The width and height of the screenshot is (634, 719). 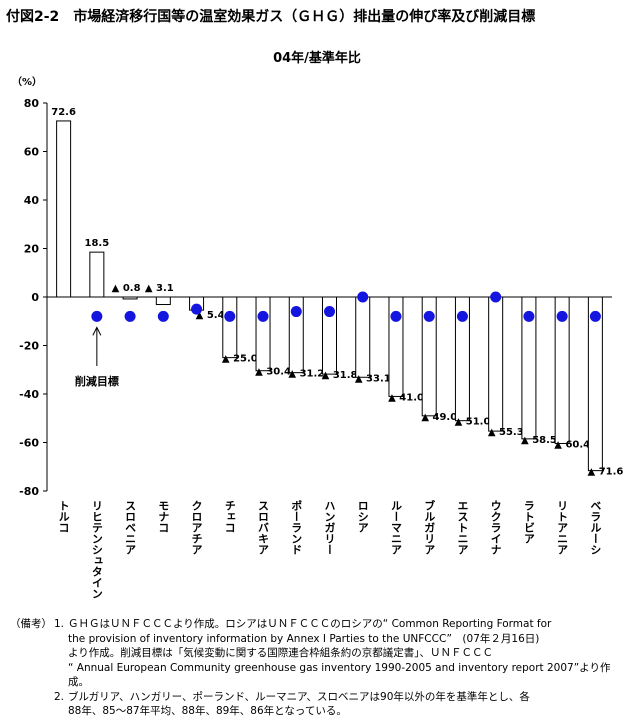 What do you see at coordinates (31, 624) in the screenshot?
I see `note-label: （備考）` at bounding box center [31, 624].